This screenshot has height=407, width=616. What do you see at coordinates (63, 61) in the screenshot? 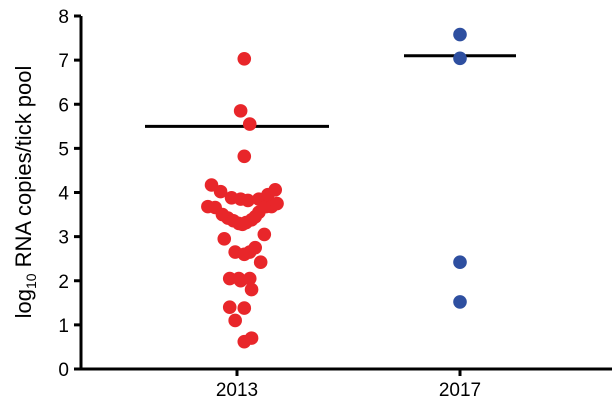
I see `y-tick-label: 7` at bounding box center [63, 61].